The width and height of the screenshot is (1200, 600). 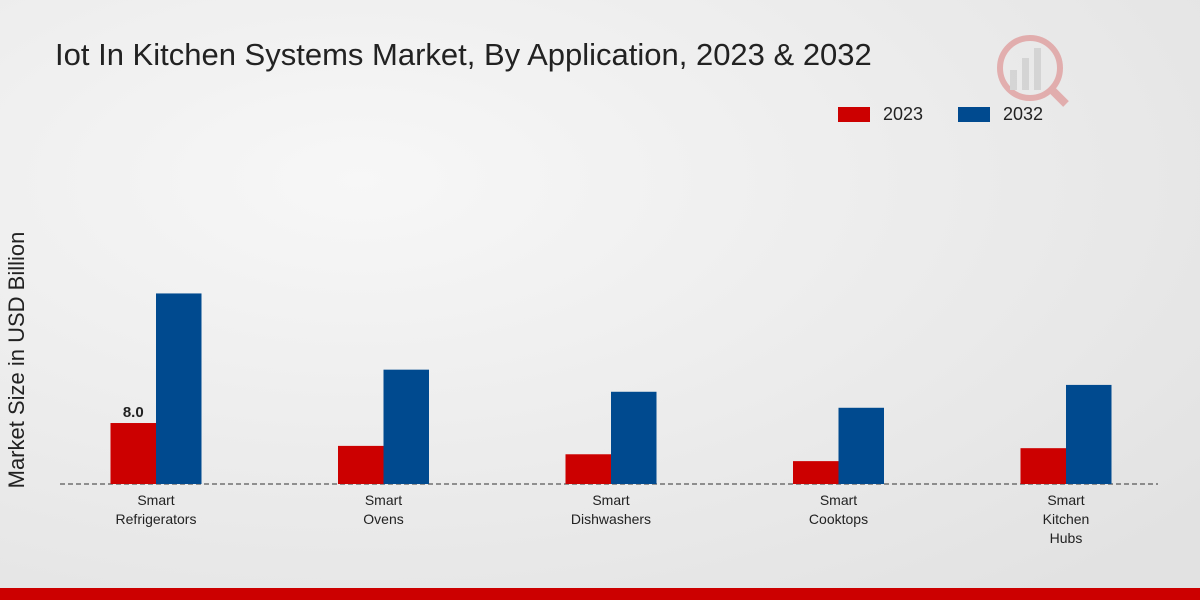 I want to click on legend-label: 2023, so click(x=903, y=114).